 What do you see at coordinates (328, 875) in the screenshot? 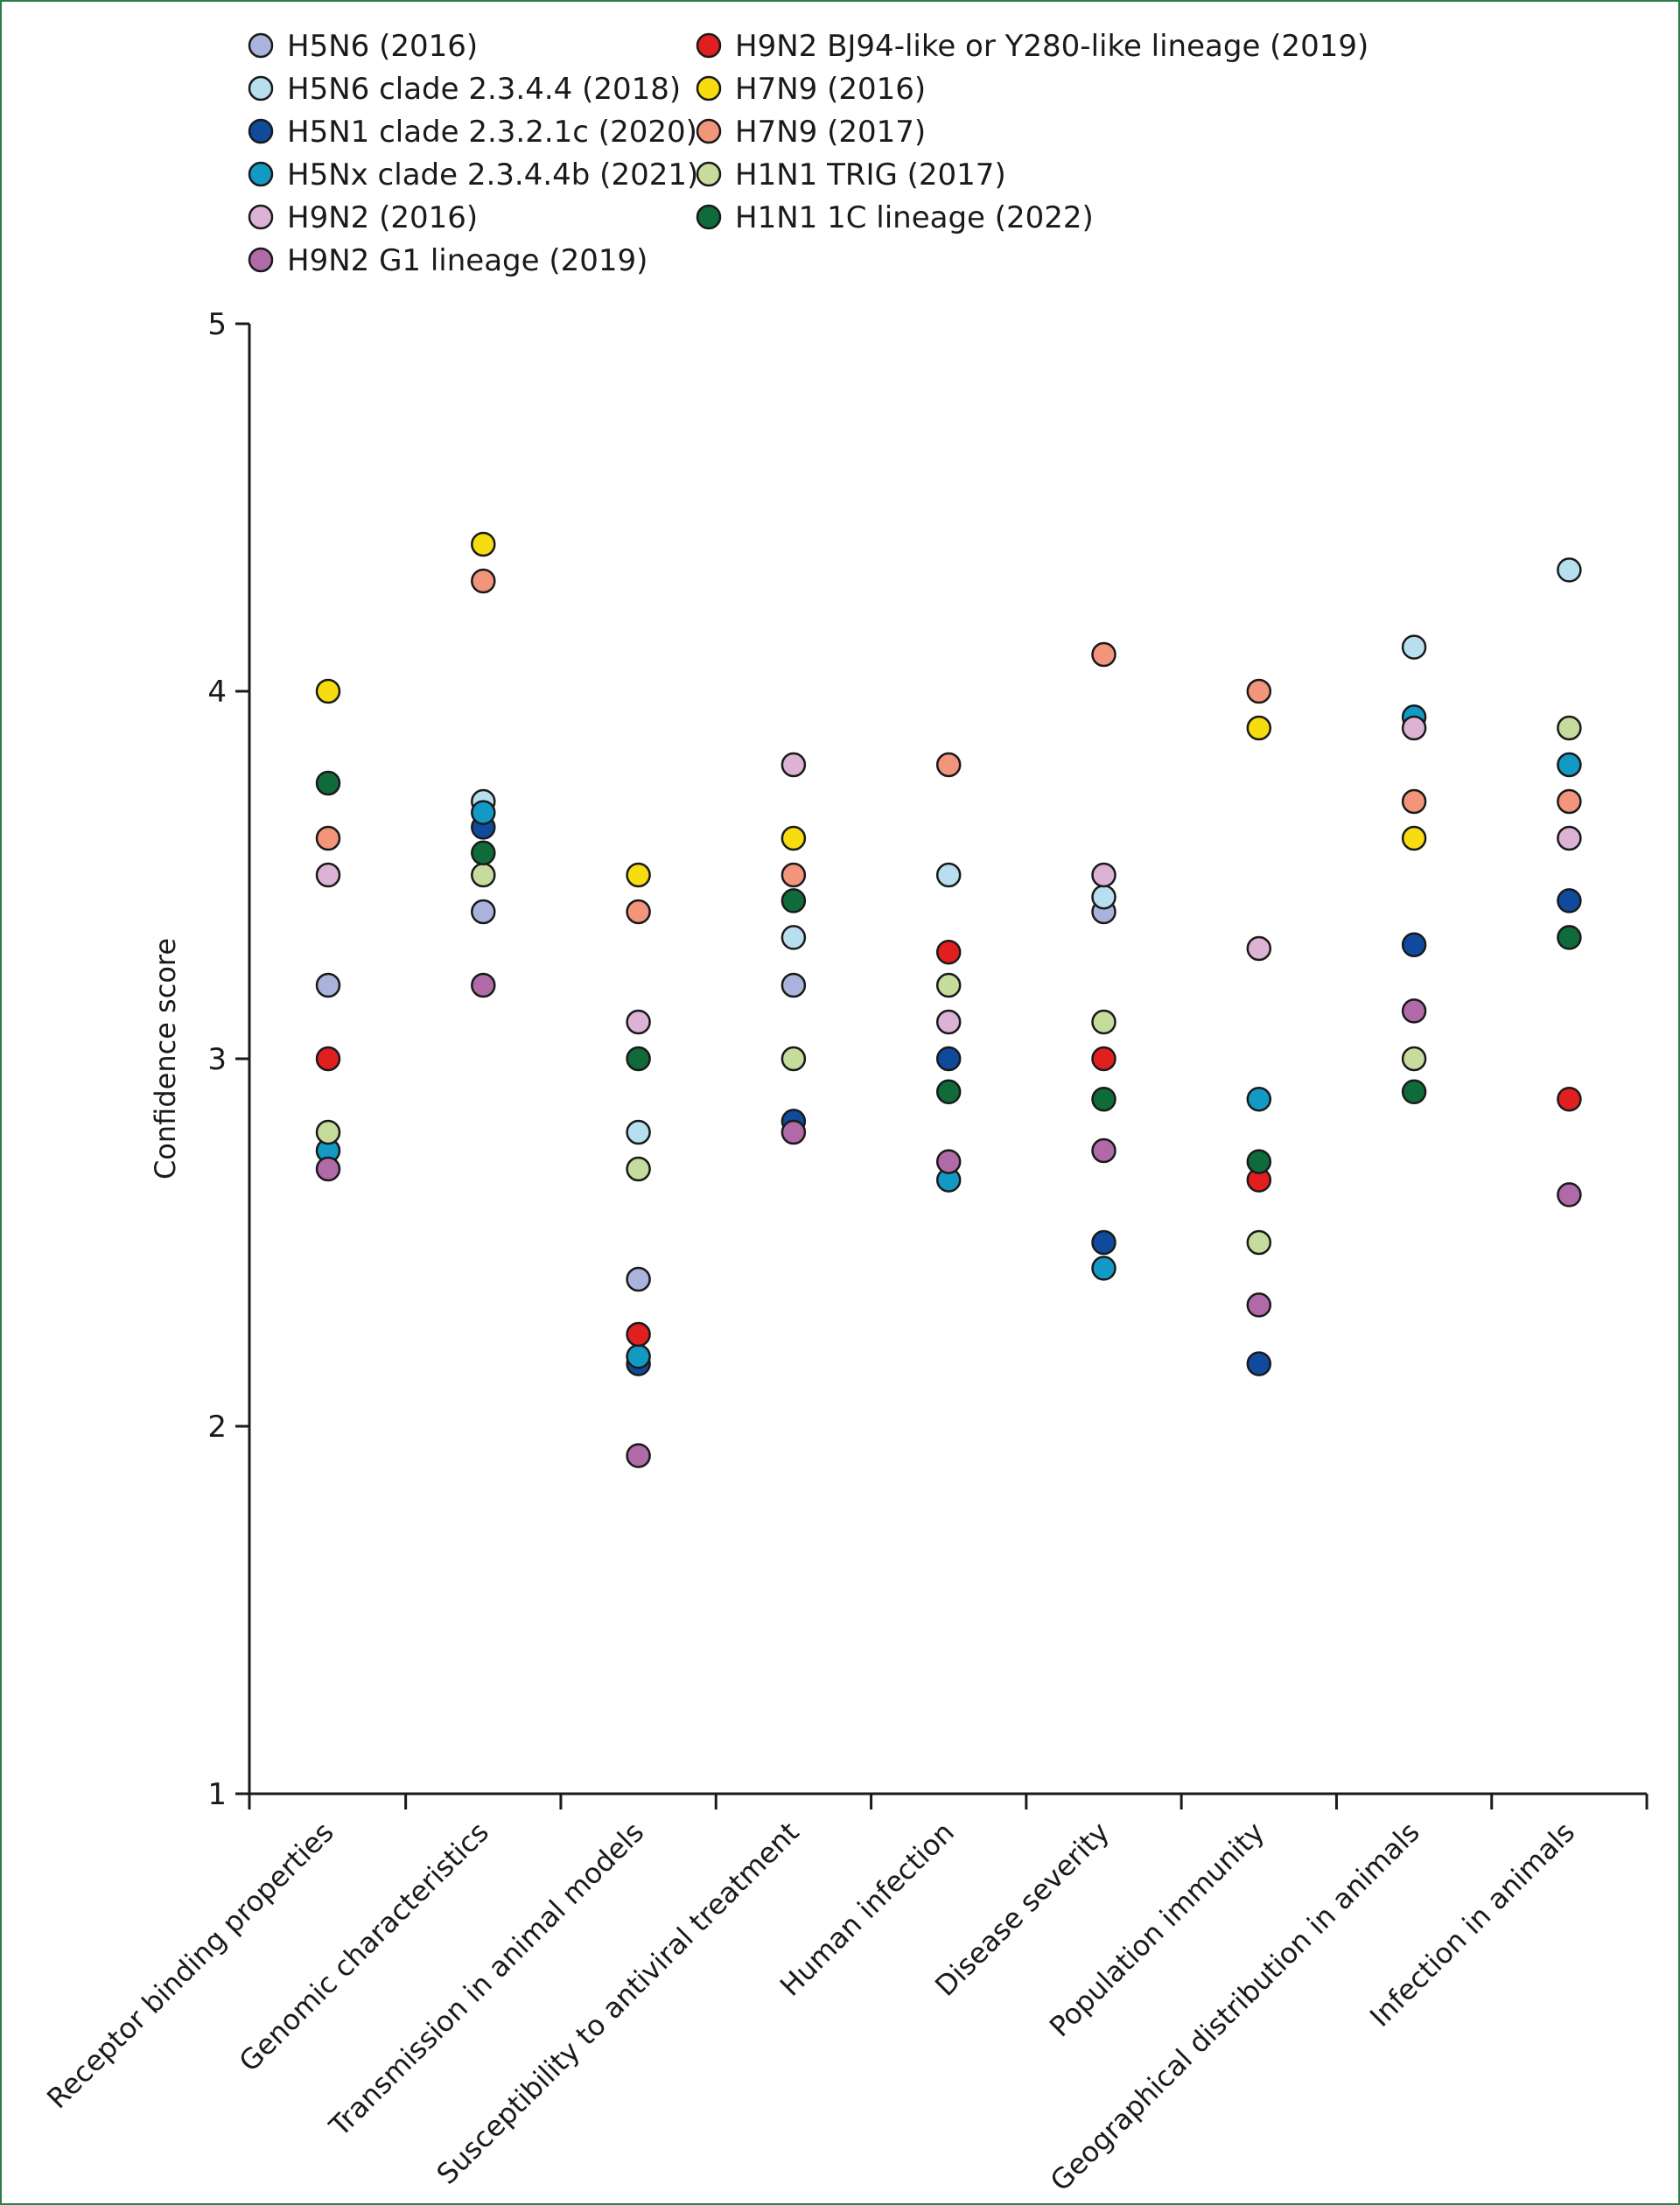
I see `point-h9n2-2016-receptor-binding-properties` at bounding box center [328, 875].